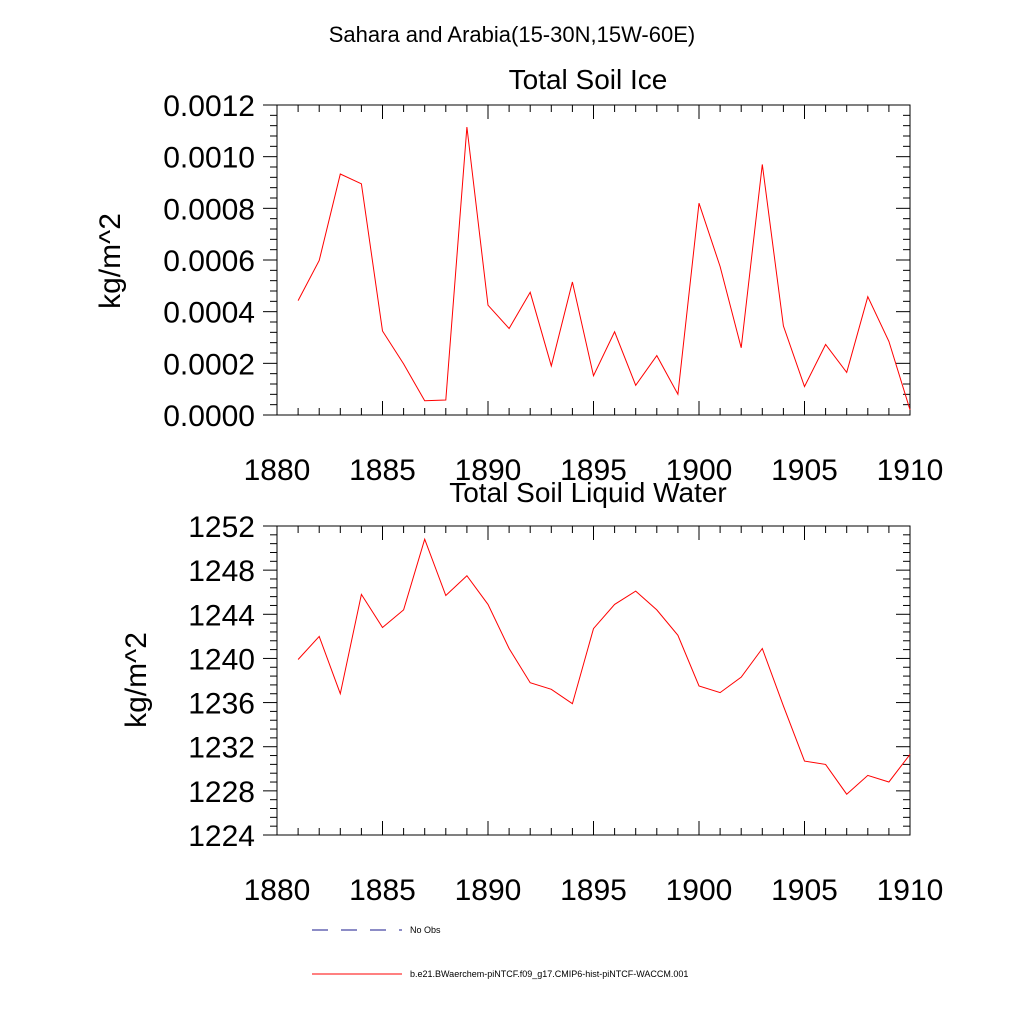 This screenshot has height=1024, width=1024. Describe the element at coordinates (699, 470) in the screenshot. I see `soil-ice-xtick-label: 1900` at that location.